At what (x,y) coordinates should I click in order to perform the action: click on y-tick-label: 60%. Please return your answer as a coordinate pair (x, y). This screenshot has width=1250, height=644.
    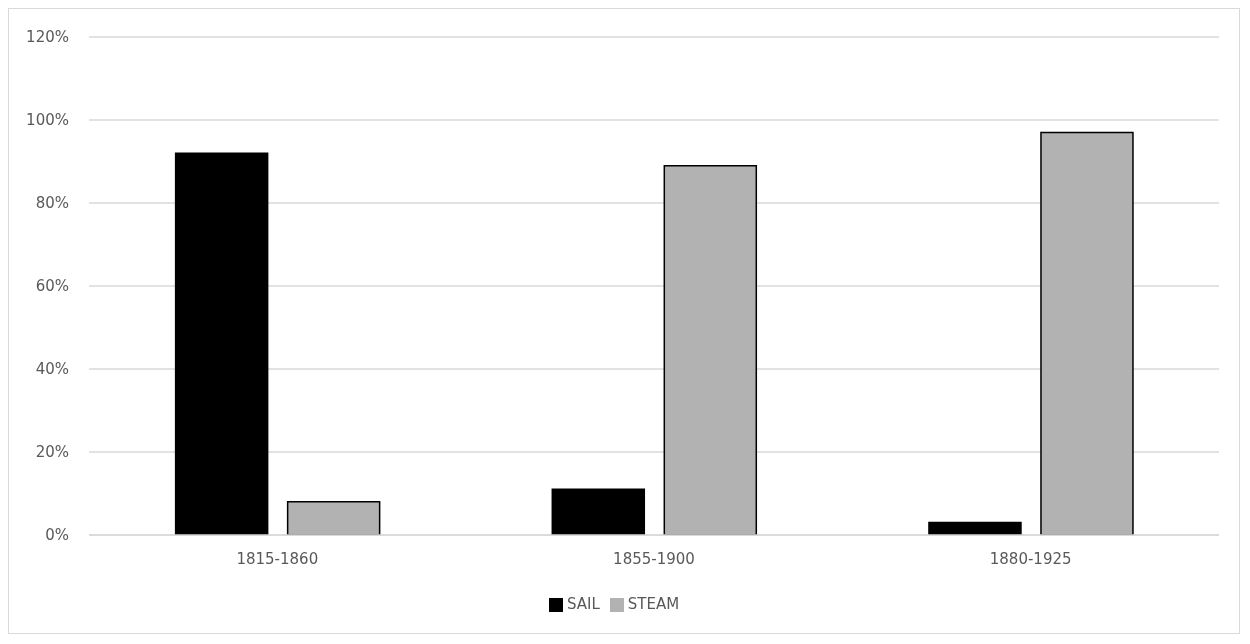
    Looking at the image, I should click on (52, 286).